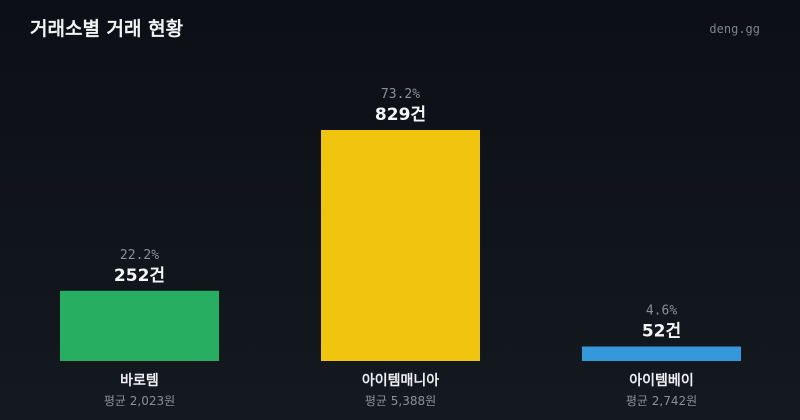 Image resolution: width=800 pixels, height=420 pixels. Describe the element at coordinates (107, 29) in the screenshot. I see `page-title: 거래소별 거래 현황` at that location.